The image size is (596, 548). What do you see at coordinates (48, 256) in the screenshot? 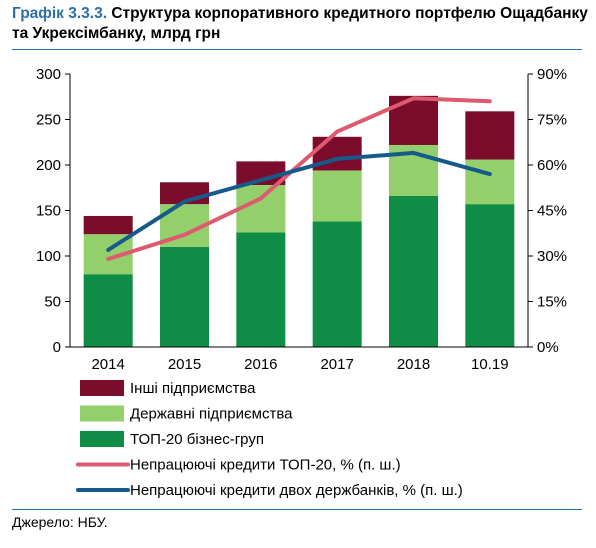
I see `left-tick-label-3: 100` at bounding box center [48, 256].